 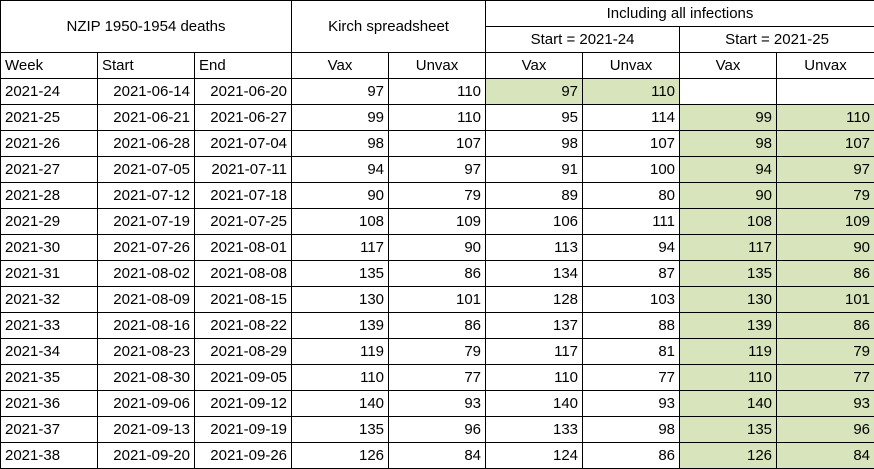 I want to click on cell-kirch-vax: 130, so click(x=340, y=299).